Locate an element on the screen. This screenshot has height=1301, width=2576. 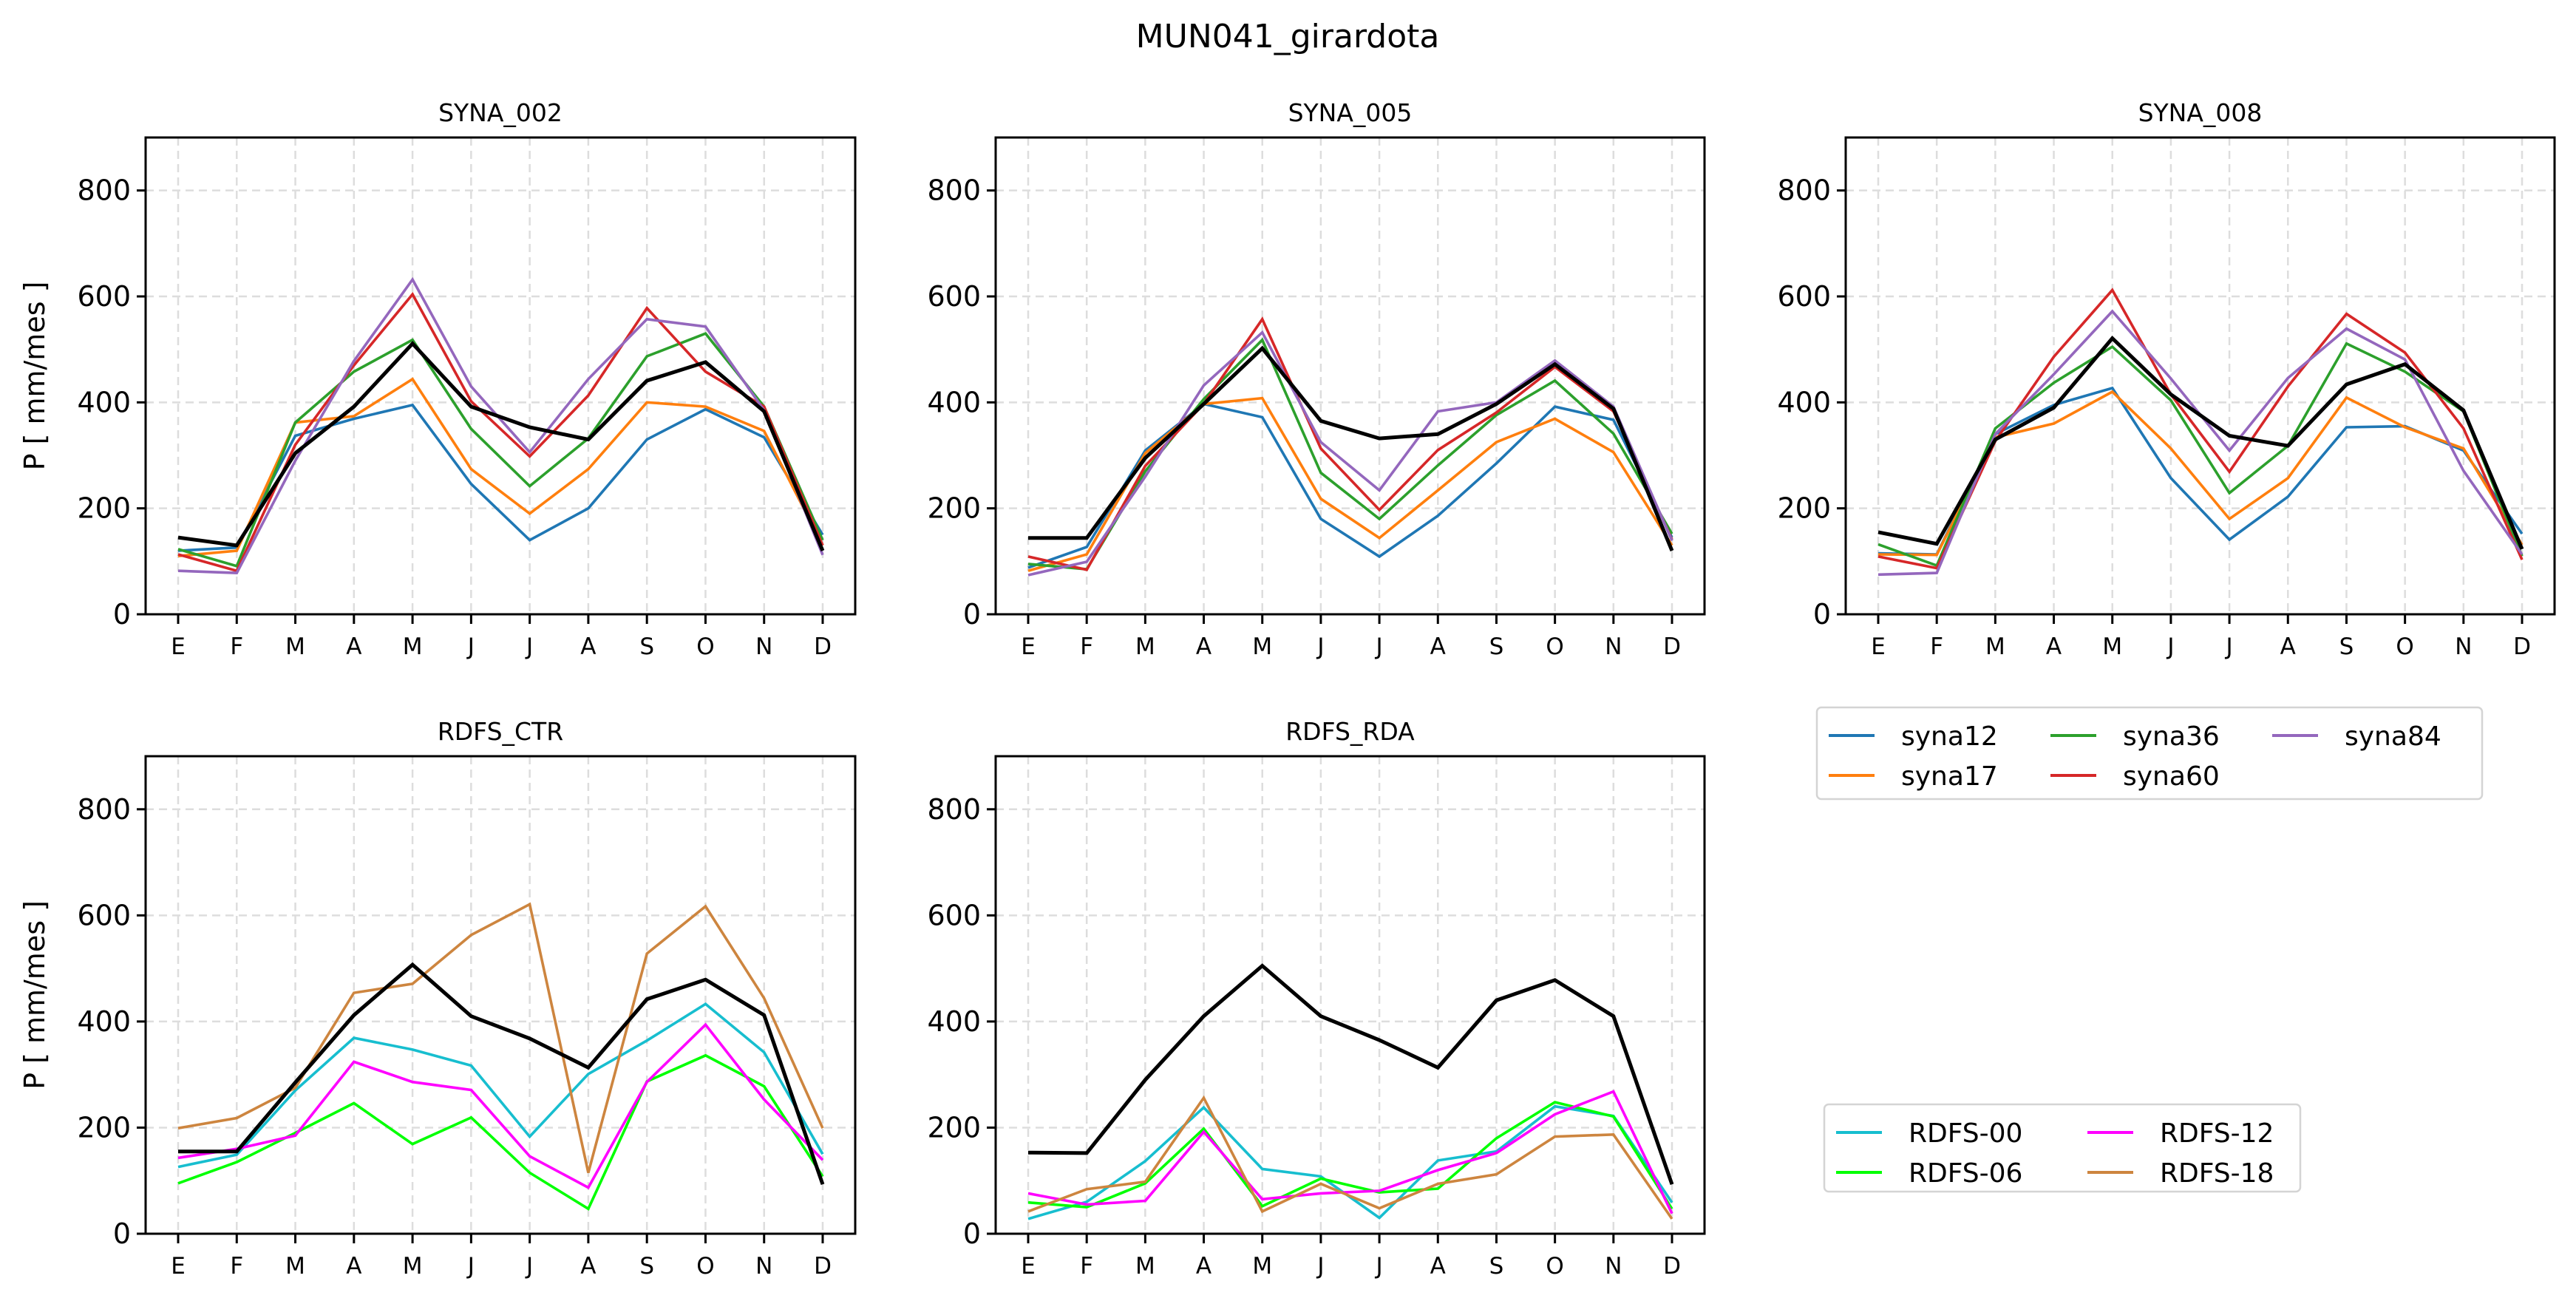
x-tick-label: O is located at coordinates (2404, 646).